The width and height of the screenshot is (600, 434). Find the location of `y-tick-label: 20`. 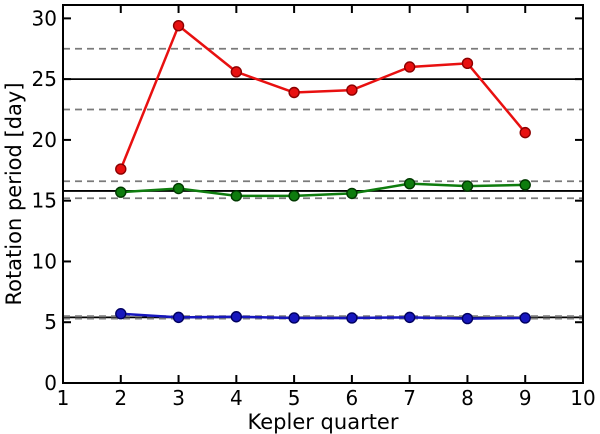

y-tick-label: 20 is located at coordinates (44, 140).